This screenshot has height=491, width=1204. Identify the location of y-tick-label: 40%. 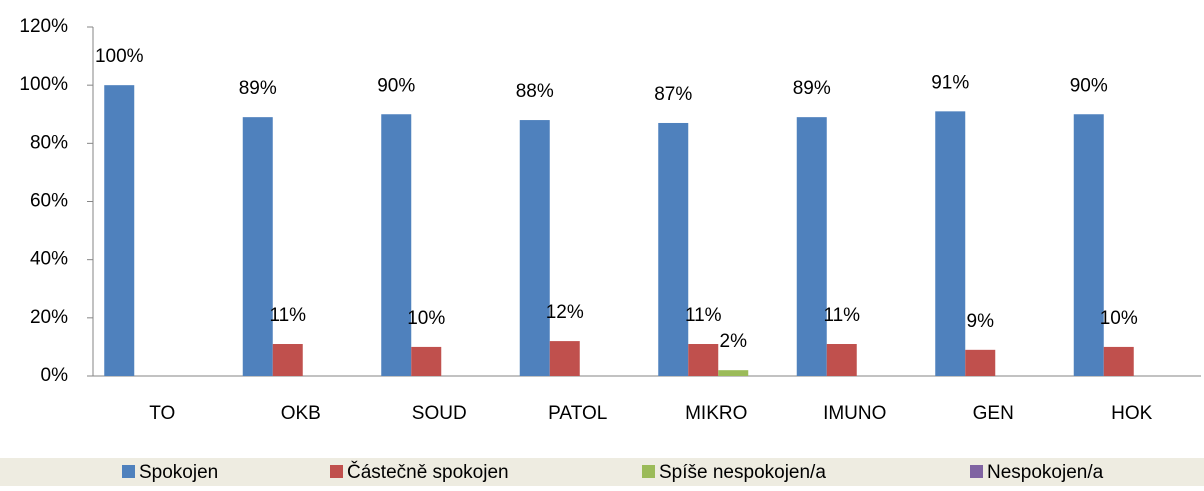
(49, 259).